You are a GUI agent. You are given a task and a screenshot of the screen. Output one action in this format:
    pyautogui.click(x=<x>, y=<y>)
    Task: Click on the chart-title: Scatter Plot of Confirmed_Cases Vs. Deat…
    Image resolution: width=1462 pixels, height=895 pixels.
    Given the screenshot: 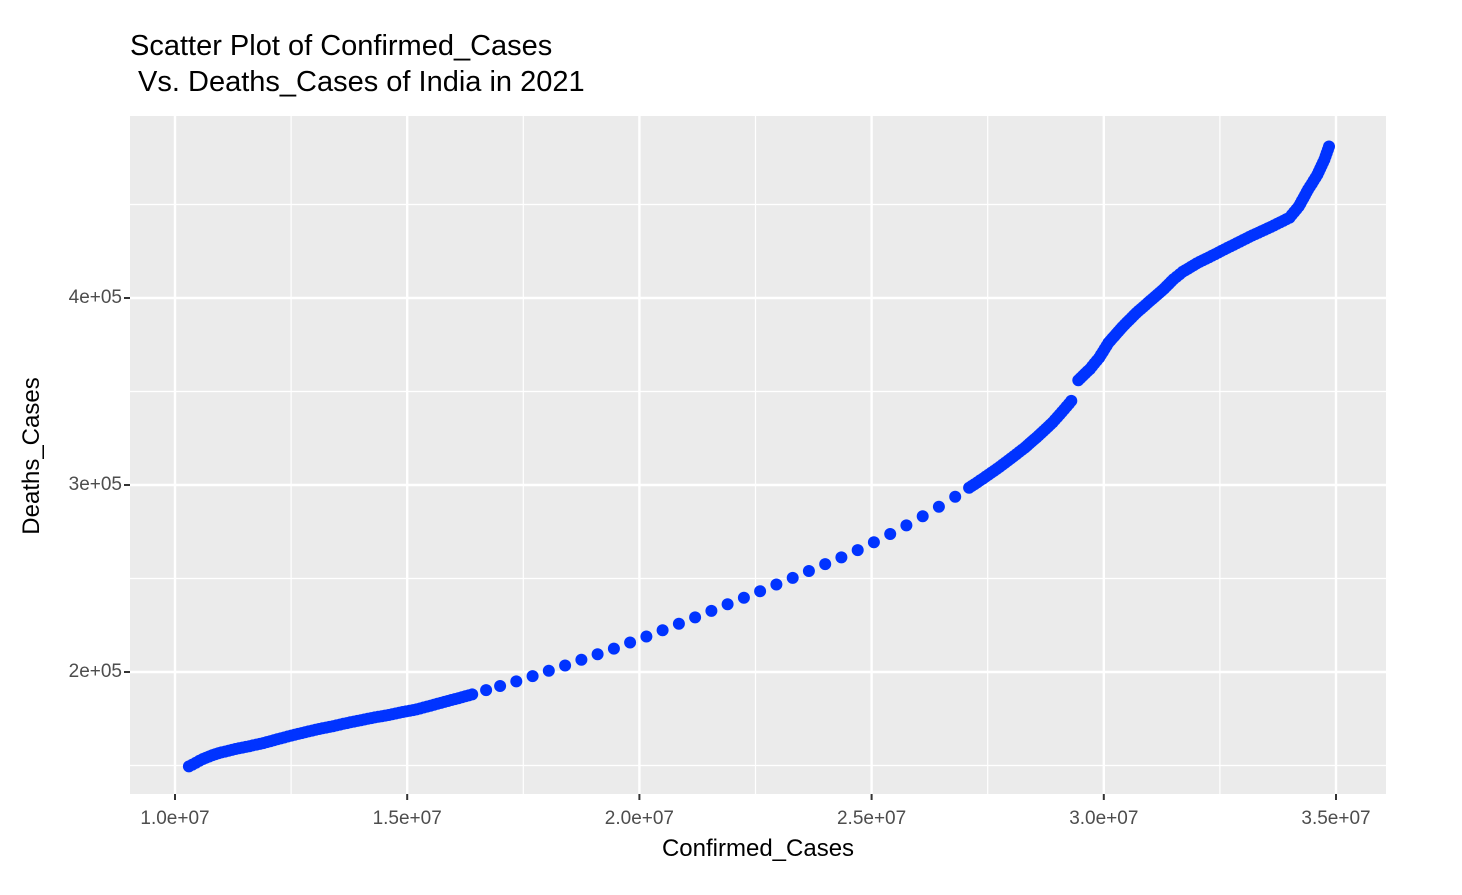 What is the action you would take?
    pyautogui.click(x=357, y=64)
    